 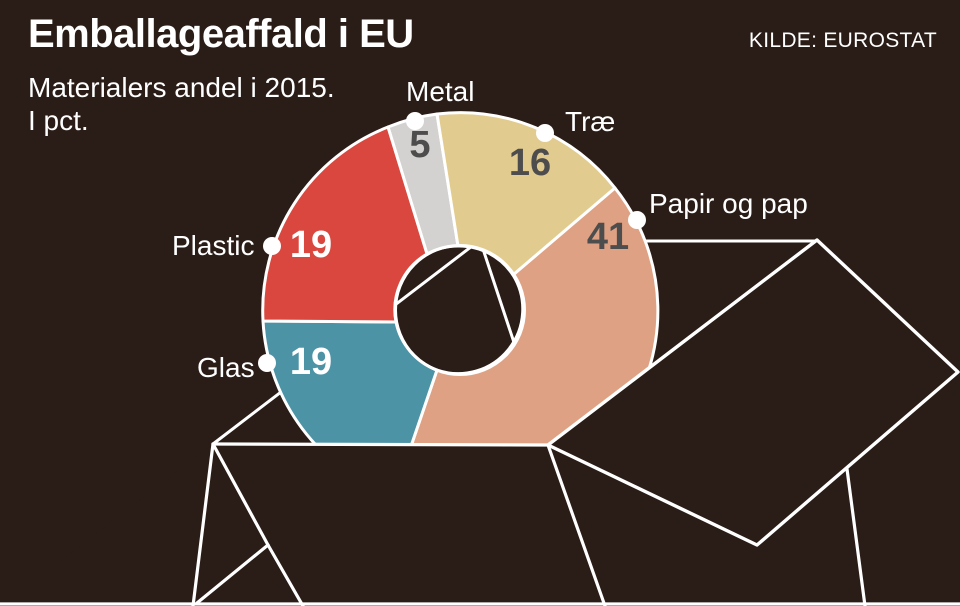 I want to click on value-metal: 5, so click(x=420, y=145).